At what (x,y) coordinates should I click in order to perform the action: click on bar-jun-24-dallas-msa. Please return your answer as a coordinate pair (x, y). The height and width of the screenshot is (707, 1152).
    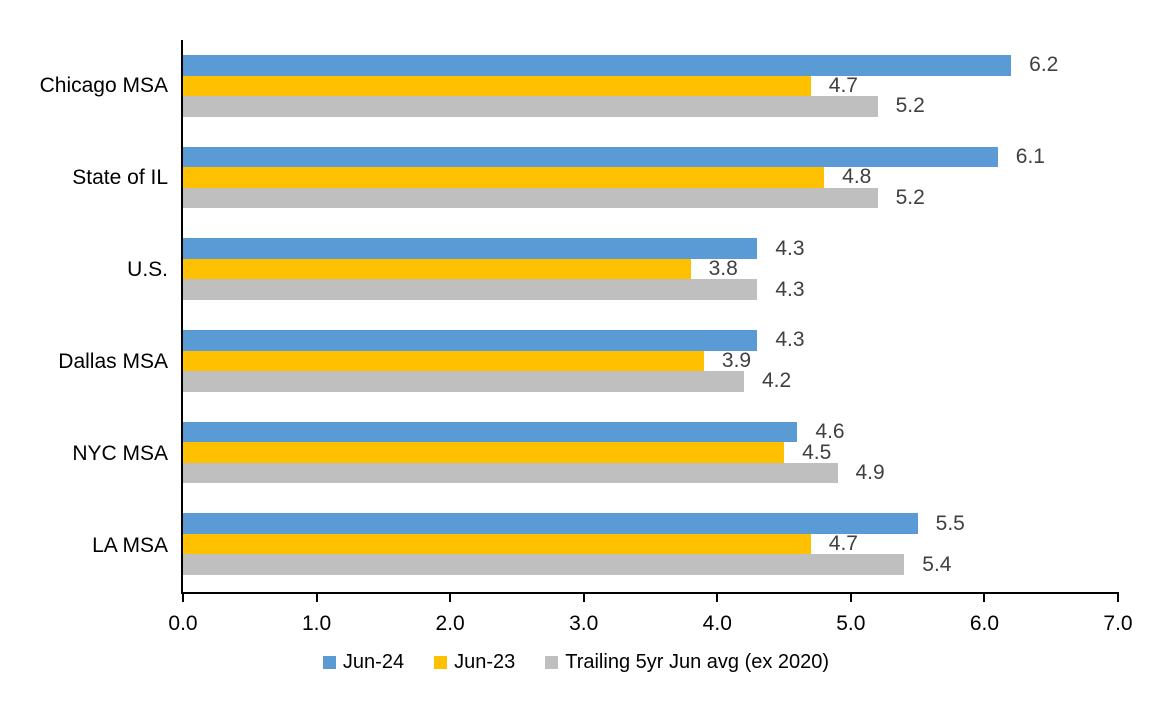
    Looking at the image, I should click on (470, 340).